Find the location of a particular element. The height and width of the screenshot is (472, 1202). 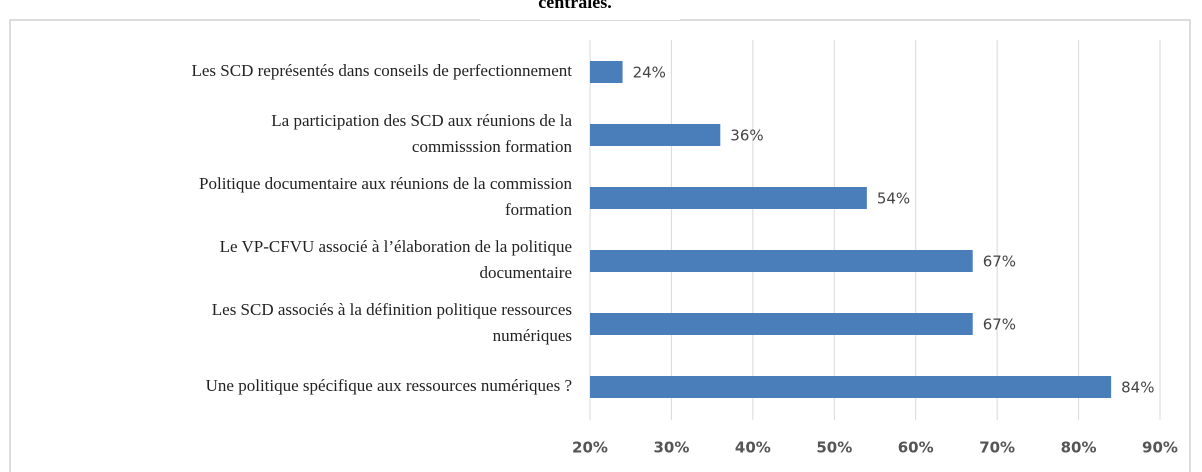

value-label: 24% is located at coordinates (649, 73).